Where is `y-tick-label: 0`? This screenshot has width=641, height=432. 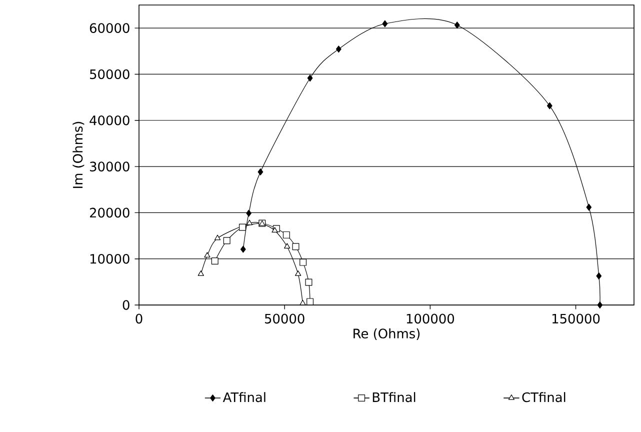
y-tick-label: 0 is located at coordinates (126, 305).